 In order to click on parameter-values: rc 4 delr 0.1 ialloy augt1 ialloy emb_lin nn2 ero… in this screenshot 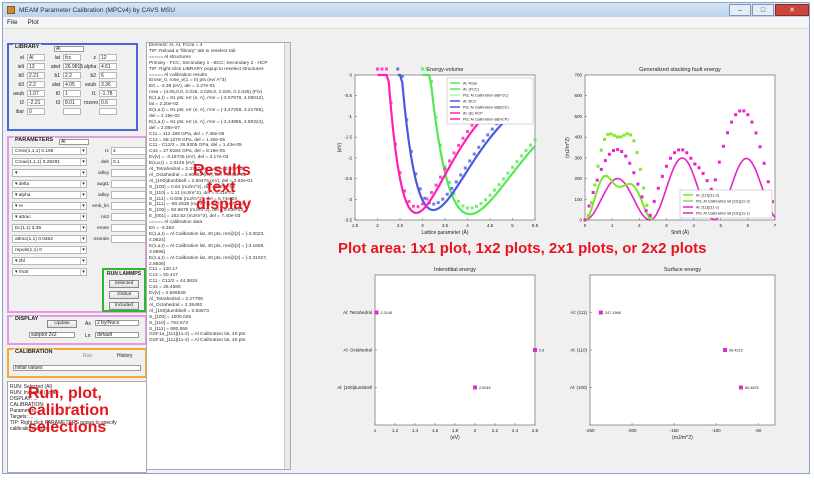, I will do `click(118, 196)`.